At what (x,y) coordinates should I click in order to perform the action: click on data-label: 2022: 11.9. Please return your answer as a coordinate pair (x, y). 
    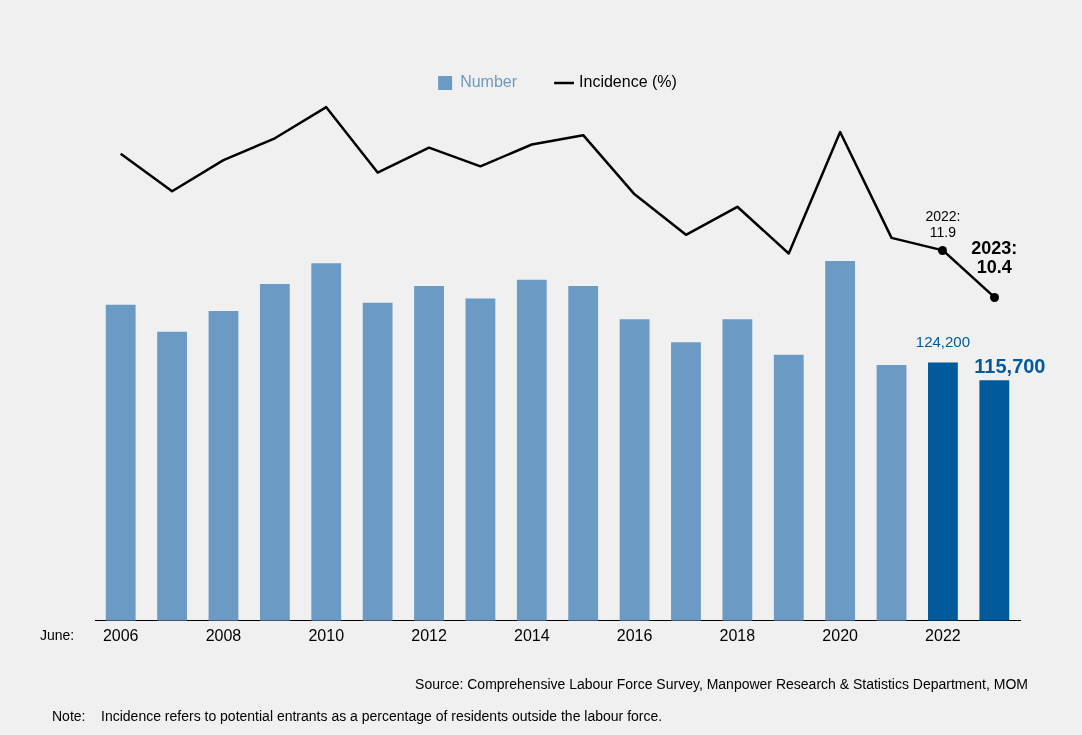
    Looking at the image, I should click on (943, 224).